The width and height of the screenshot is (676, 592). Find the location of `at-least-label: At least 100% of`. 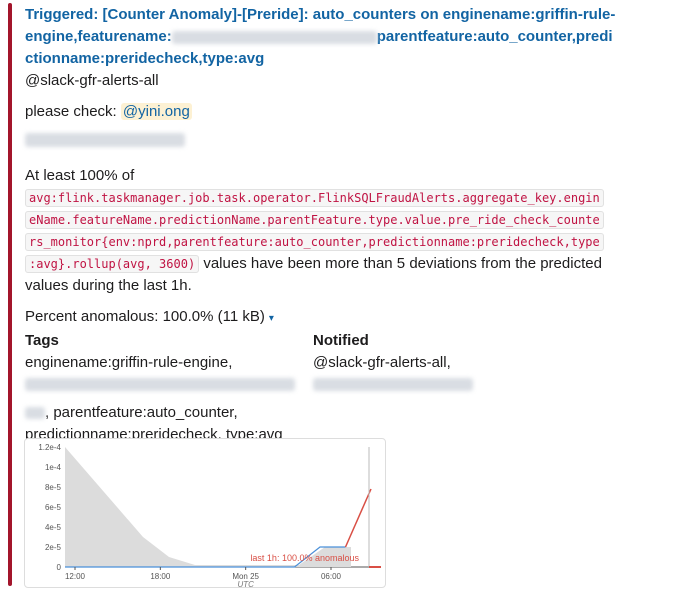

at-least-label: At least 100% of is located at coordinates (80, 175).